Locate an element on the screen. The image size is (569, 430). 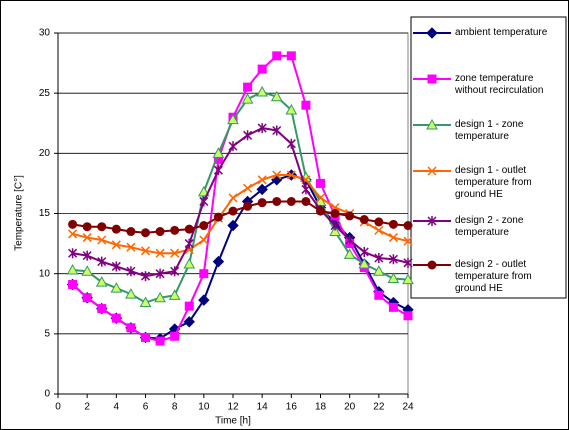
y-tick-label: 15 is located at coordinates (45, 213).